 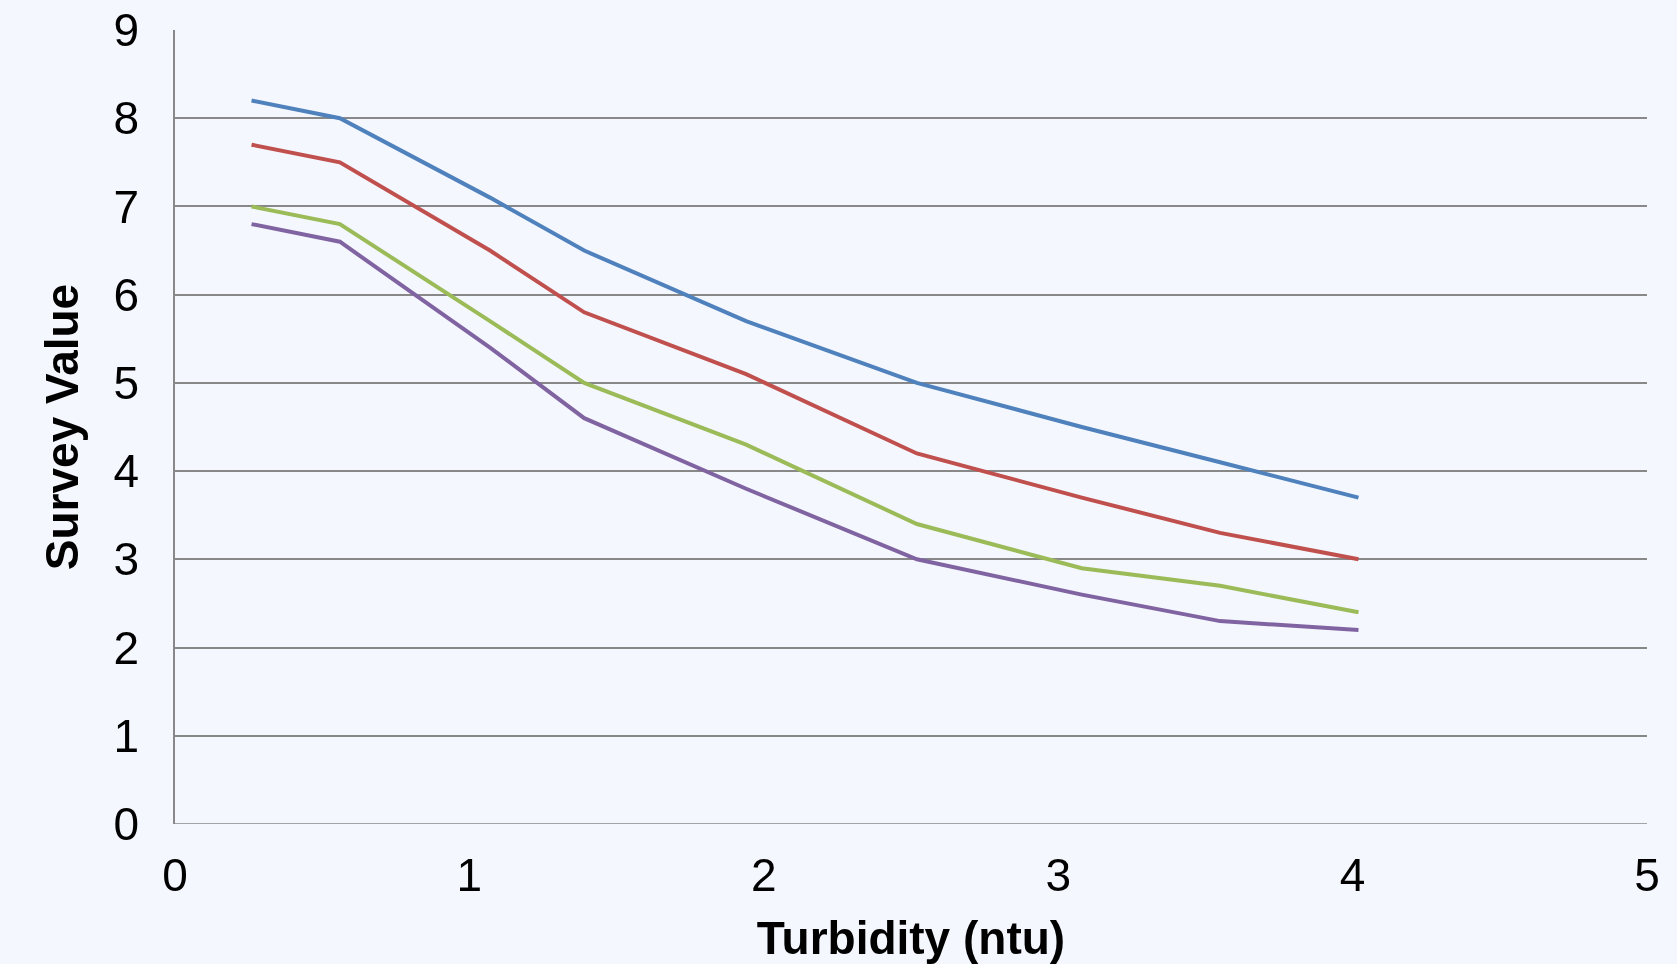 What do you see at coordinates (126, 471) in the screenshot?
I see `y-tick-label: 4` at bounding box center [126, 471].